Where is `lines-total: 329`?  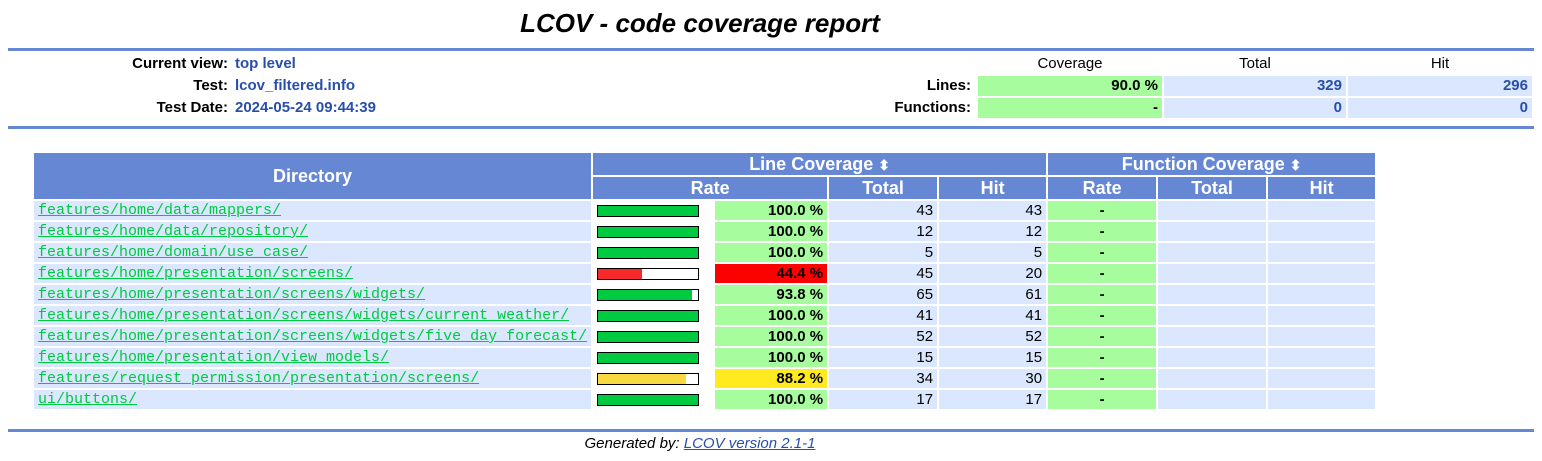 lines-total: 329 is located at coordinates (1255, 86).